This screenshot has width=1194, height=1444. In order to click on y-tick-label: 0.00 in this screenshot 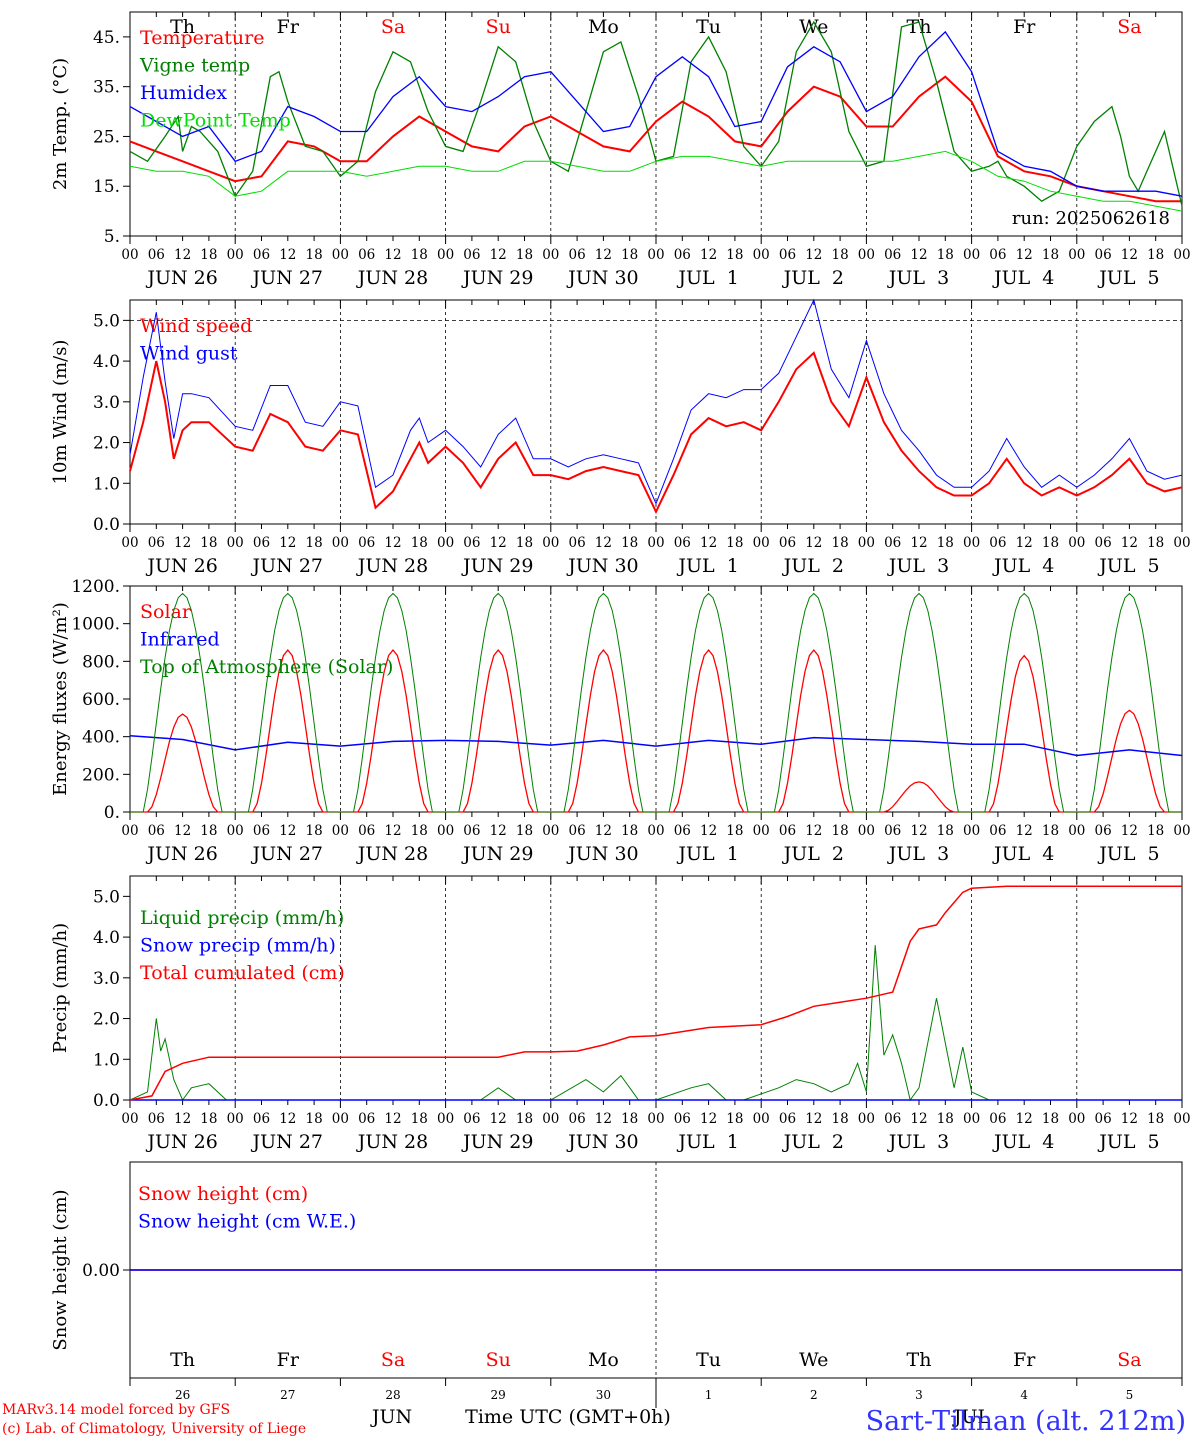, I will do `click(101, 1271)`.